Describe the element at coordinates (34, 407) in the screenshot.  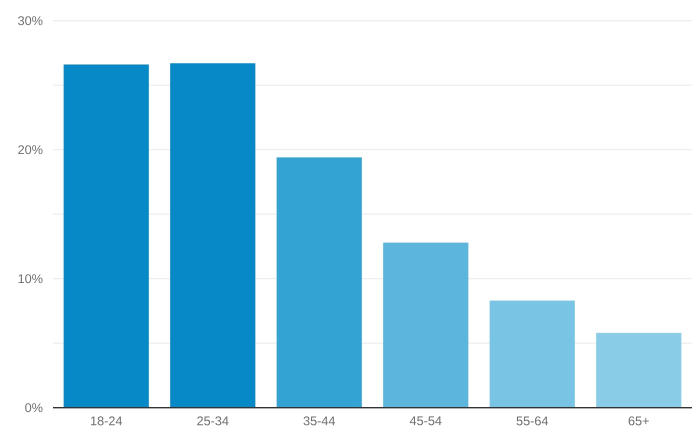
I see `y-tick-label: 0%` at that location.